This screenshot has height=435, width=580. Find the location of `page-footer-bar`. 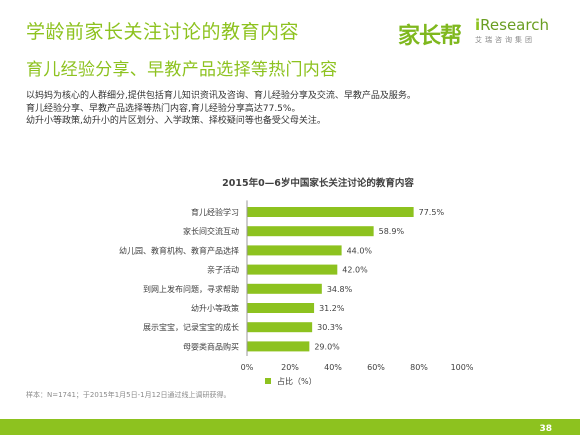

page-footer-bar is located at coordinates (290, 427).